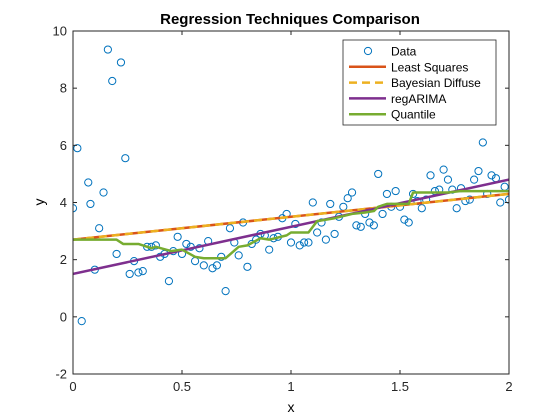 The image size is (560, 420). I want to click on y-tick-label: 8, so click(63, 88).